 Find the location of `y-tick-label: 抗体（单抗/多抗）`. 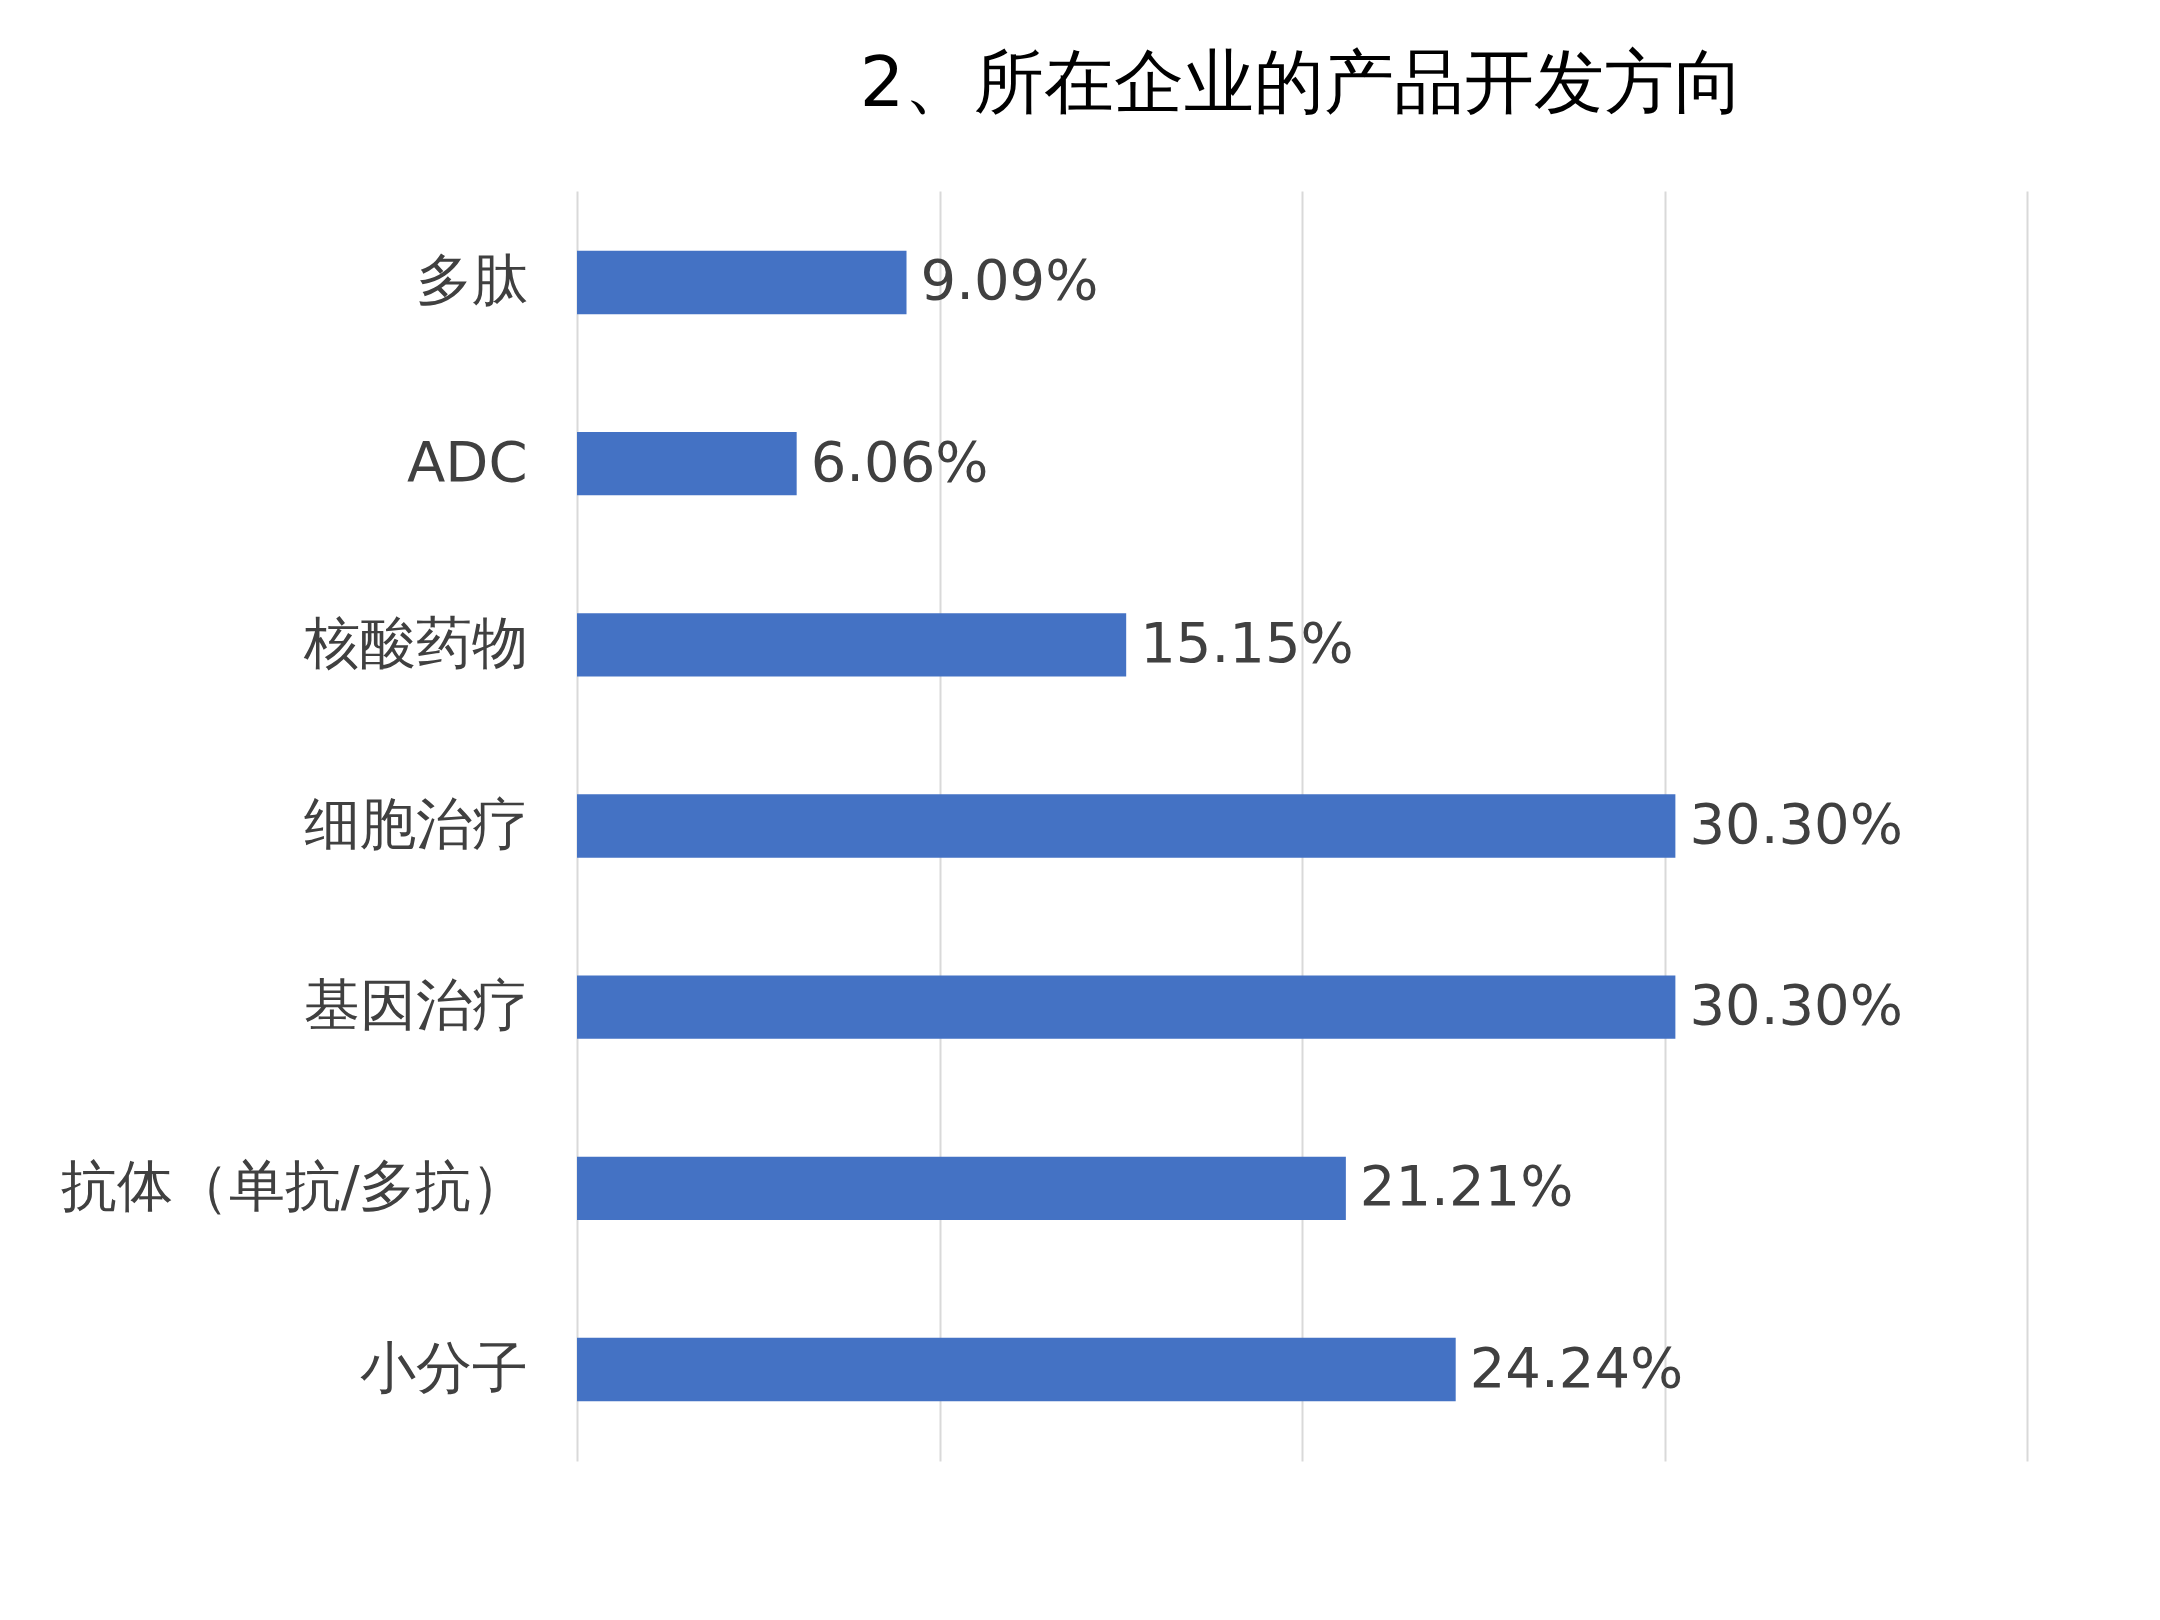

y-tick-label: 抗体（单抗/多抗） is located at coordinates (294, 1186).